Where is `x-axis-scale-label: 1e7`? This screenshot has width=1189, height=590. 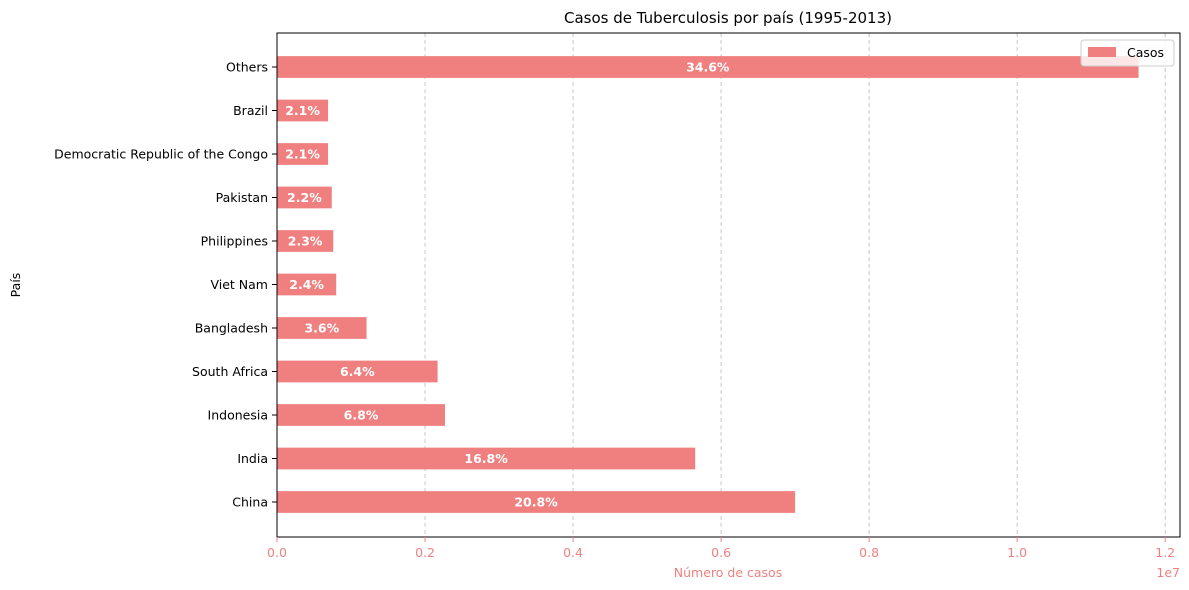 x-axis-scale-label: 1e7 is located at coordinates (1168, 572).